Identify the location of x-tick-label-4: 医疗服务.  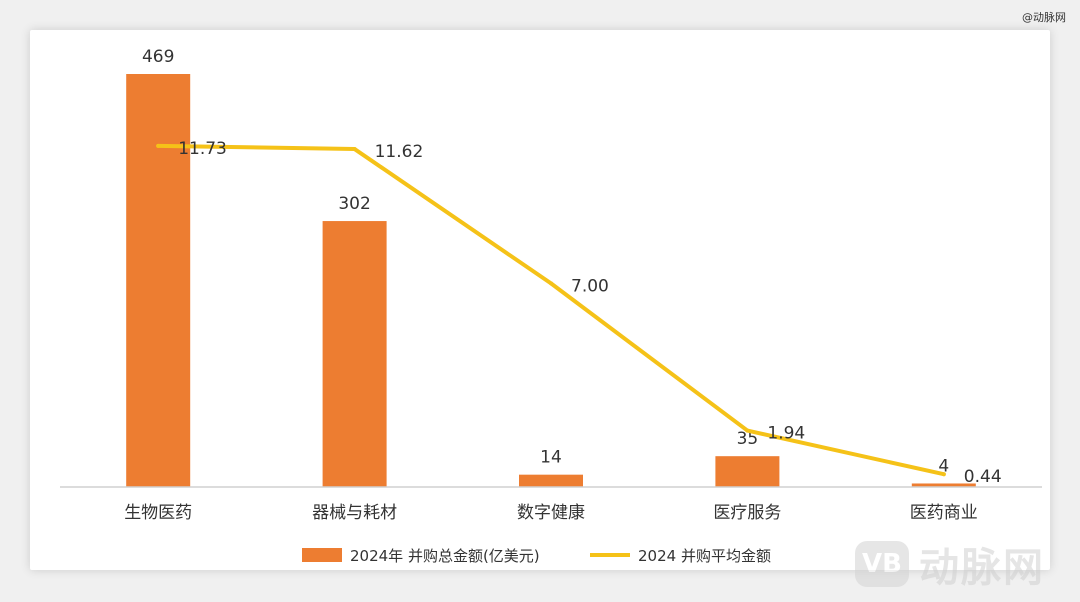
(747, 513).